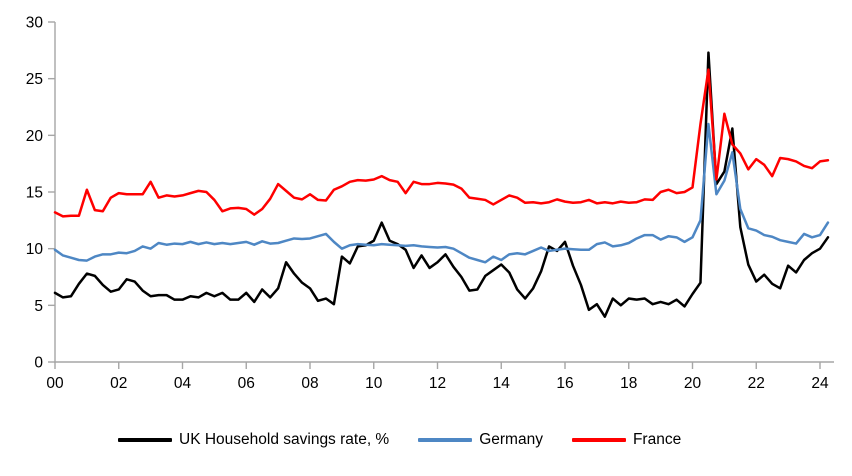  I want to click on x-tick-label: 14, so click(502, 383).